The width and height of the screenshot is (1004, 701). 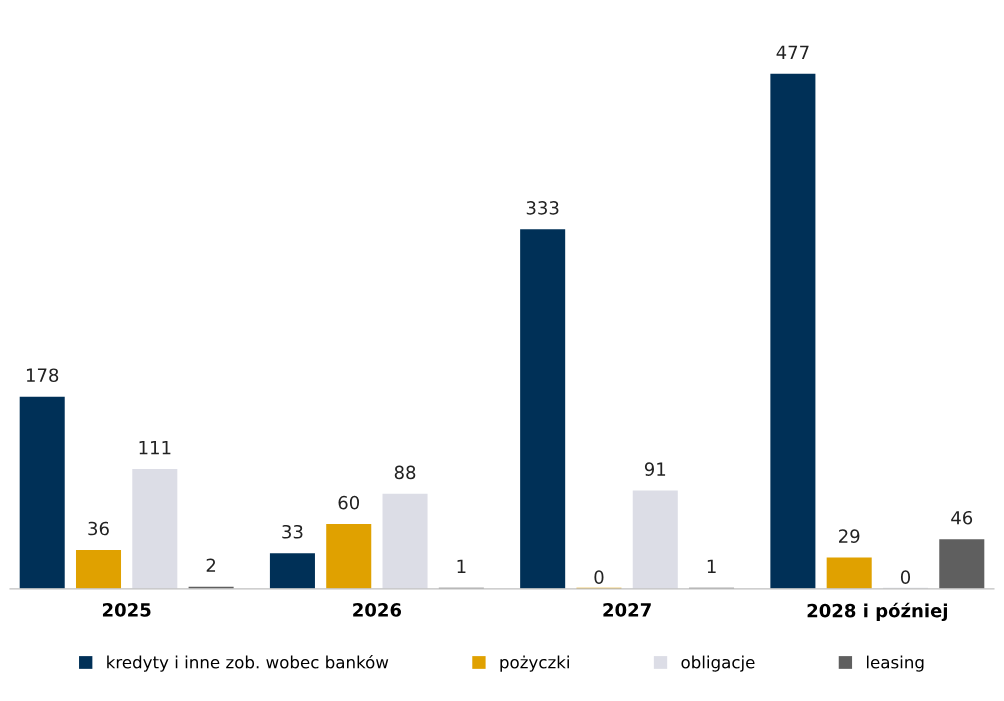 What do you see at coordinates (155, 447) in the screenshot?
I see `data-label: 111` at bounding box center [155, 447].